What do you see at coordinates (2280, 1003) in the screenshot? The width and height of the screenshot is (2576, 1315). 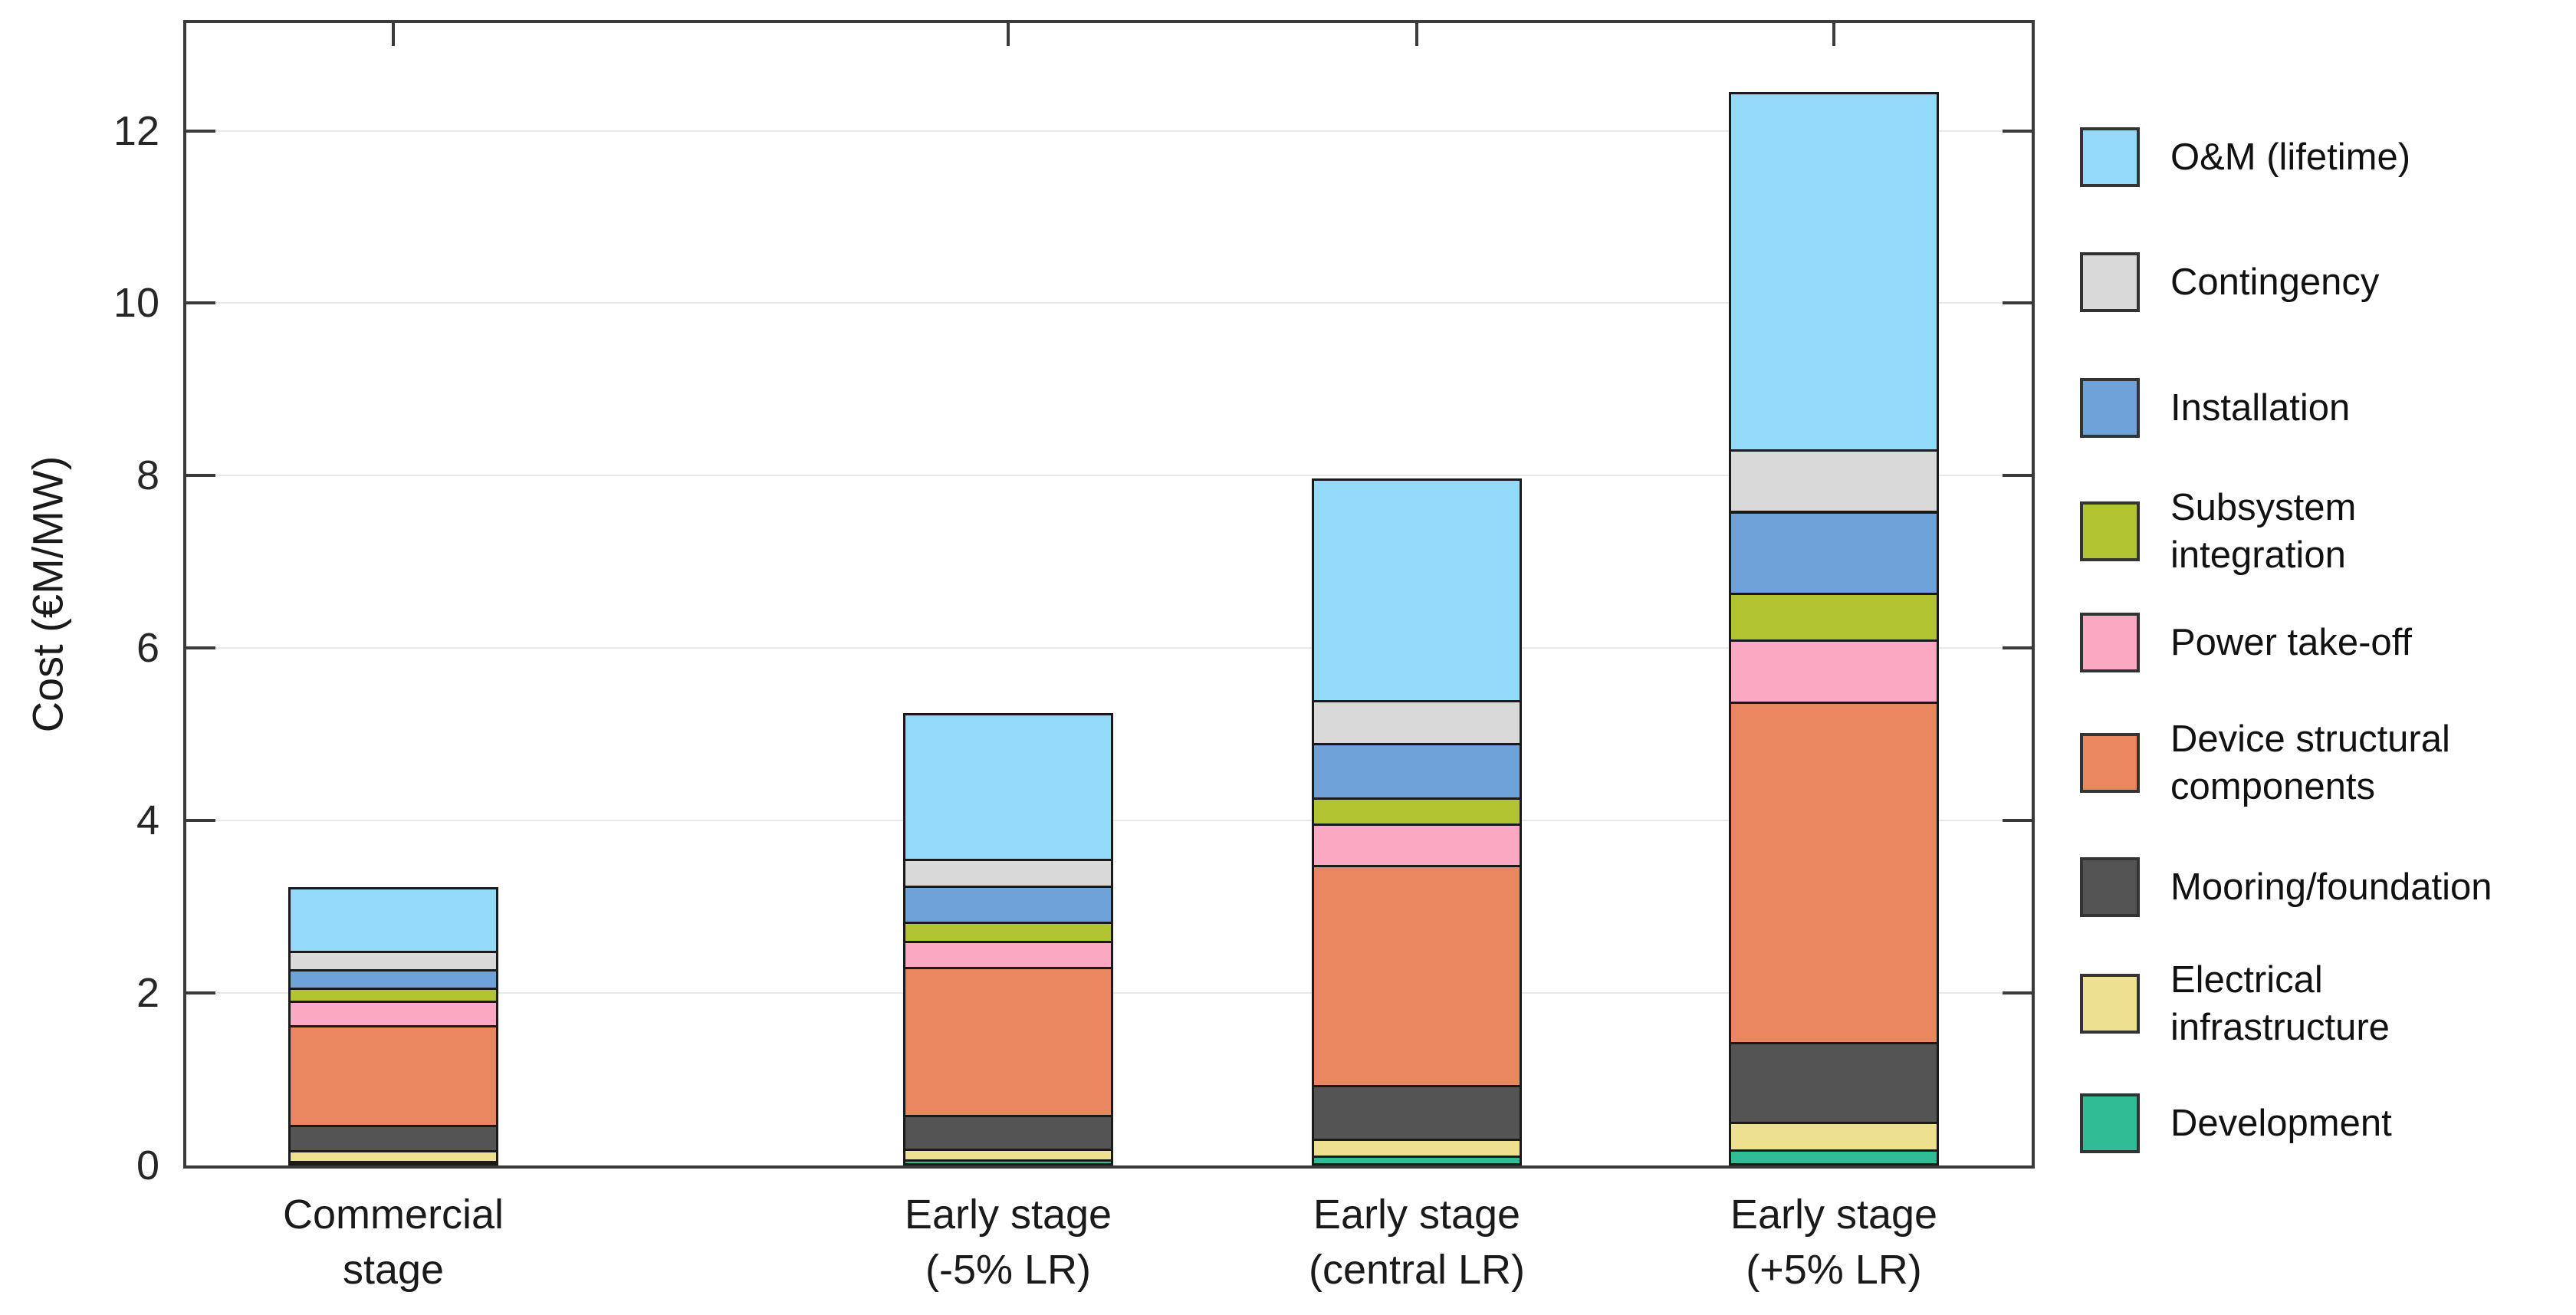 I see `legend-label: Electrical infrastructure` at bounding box center [2280, 1003].